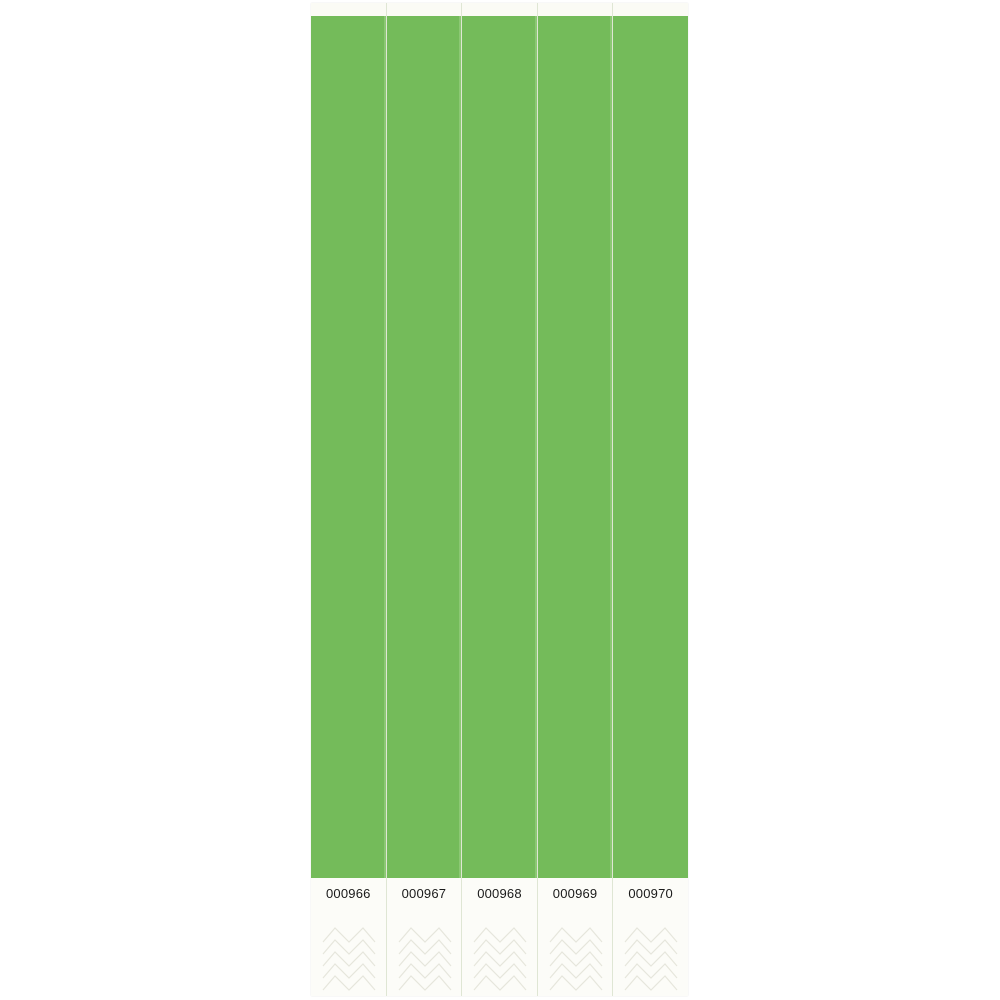 The width and height of the screenshot is (1000, 1000). I want to click on serial-number: 000968, so click(499, 893).